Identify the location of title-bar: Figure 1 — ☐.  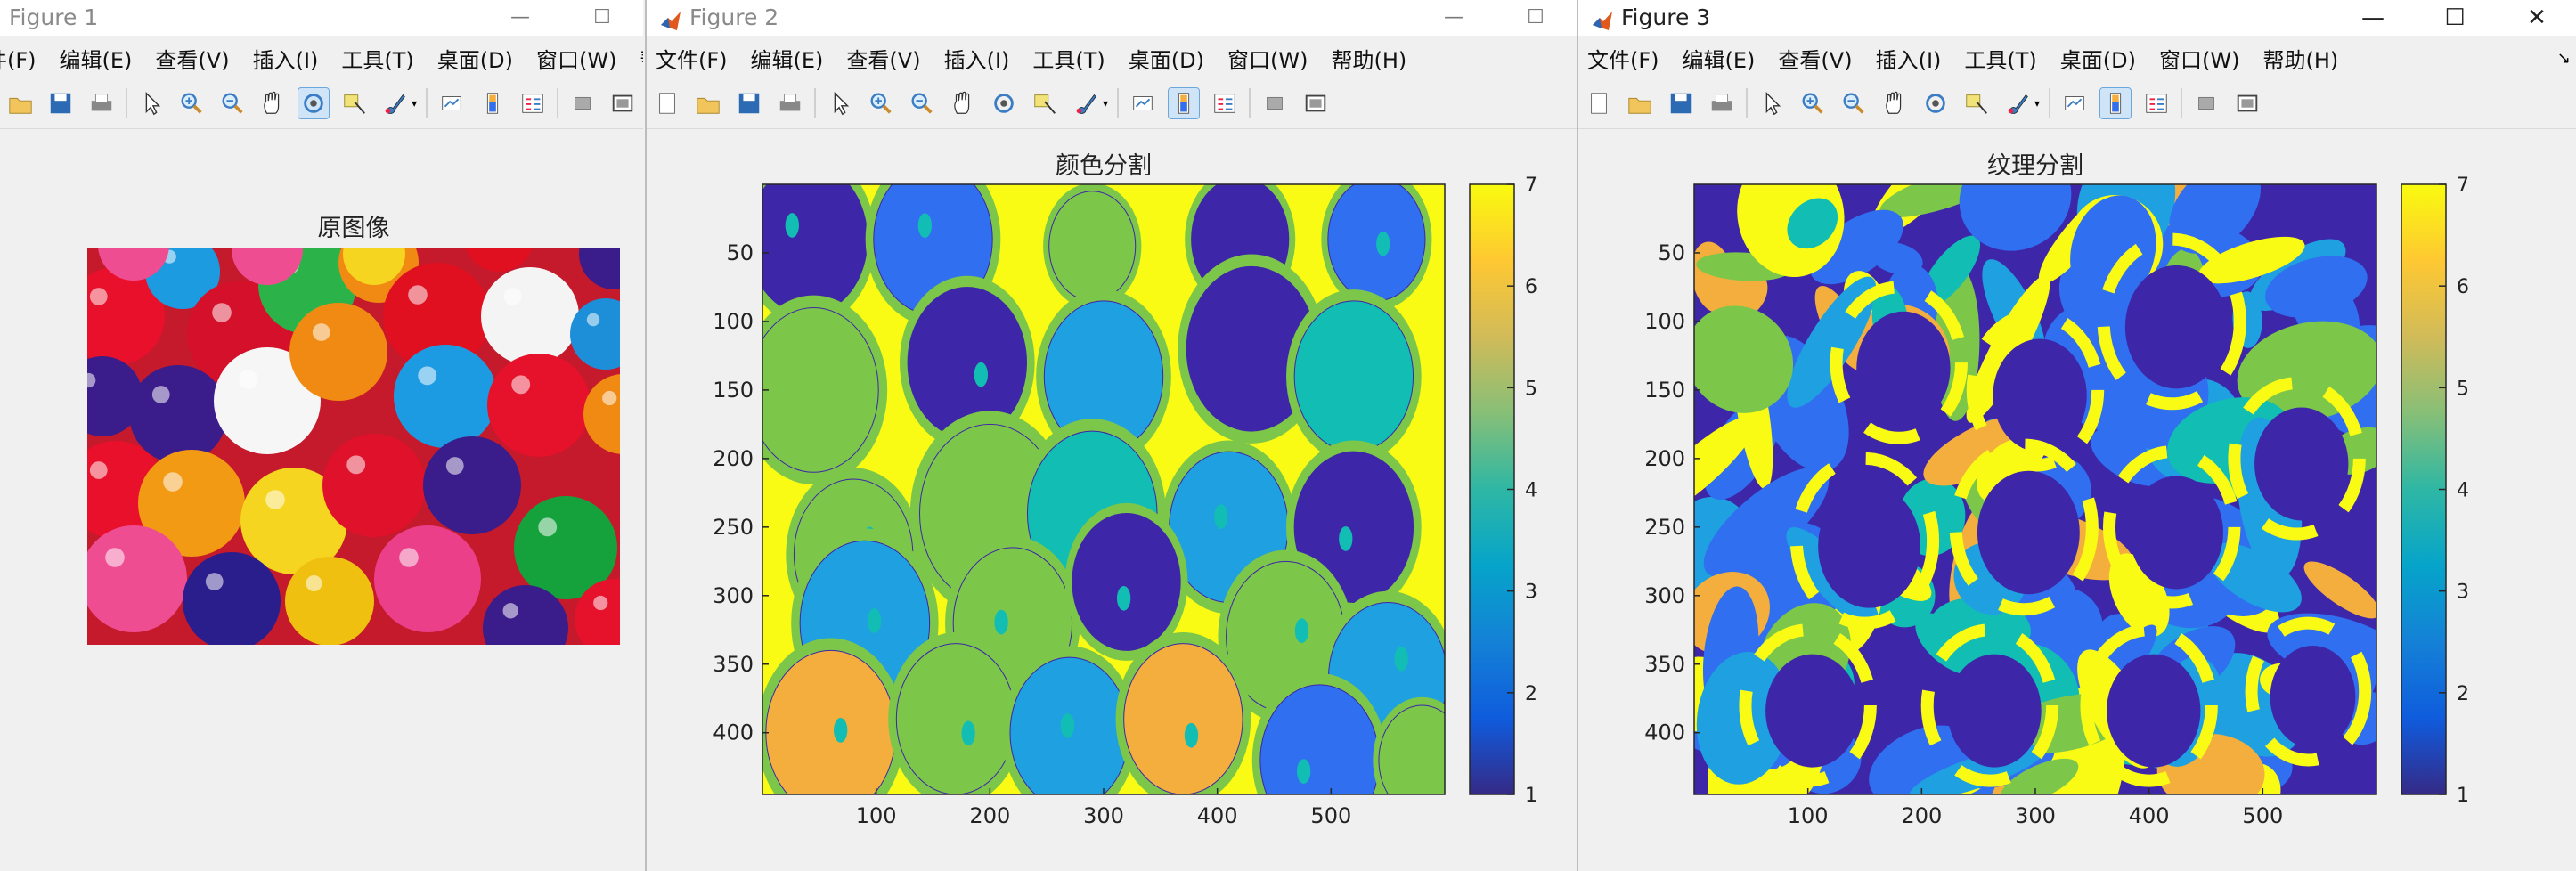
(322, 18).